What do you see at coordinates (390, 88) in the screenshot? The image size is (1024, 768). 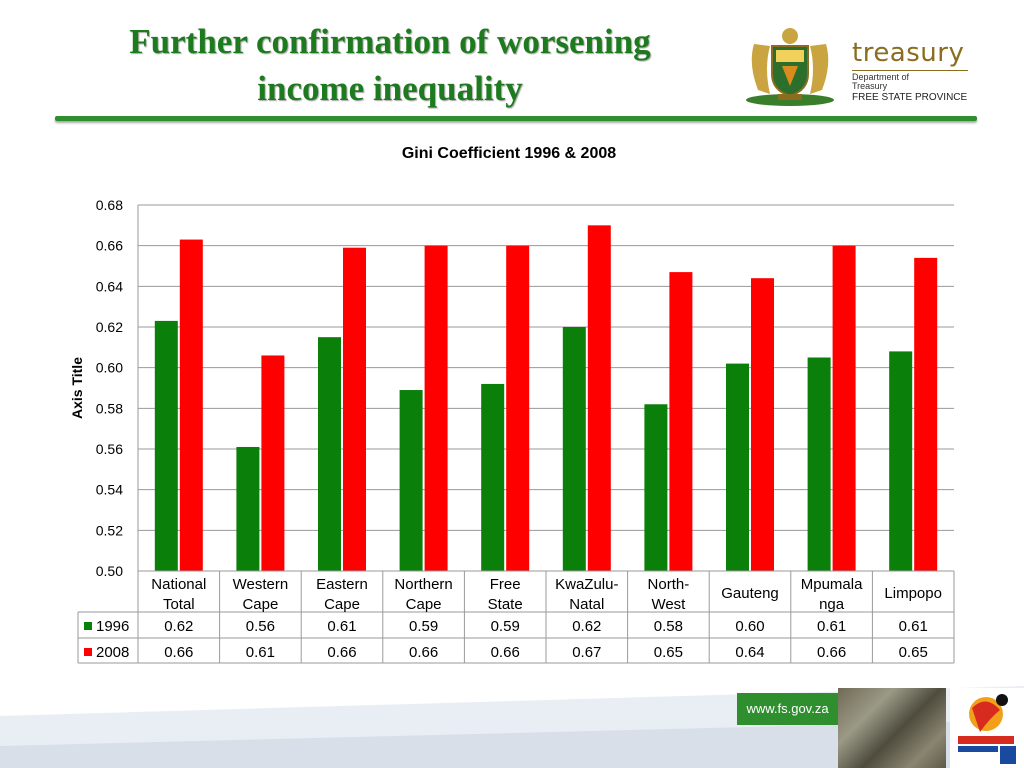 I see `slide-title-line2: income inequality` at bounding box center [390, 88].